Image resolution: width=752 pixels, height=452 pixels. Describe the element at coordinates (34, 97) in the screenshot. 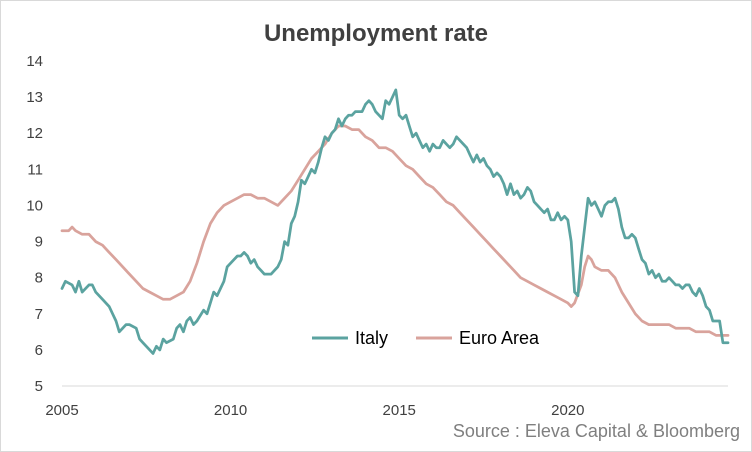

I see `y-tick-label: 13` at that location.